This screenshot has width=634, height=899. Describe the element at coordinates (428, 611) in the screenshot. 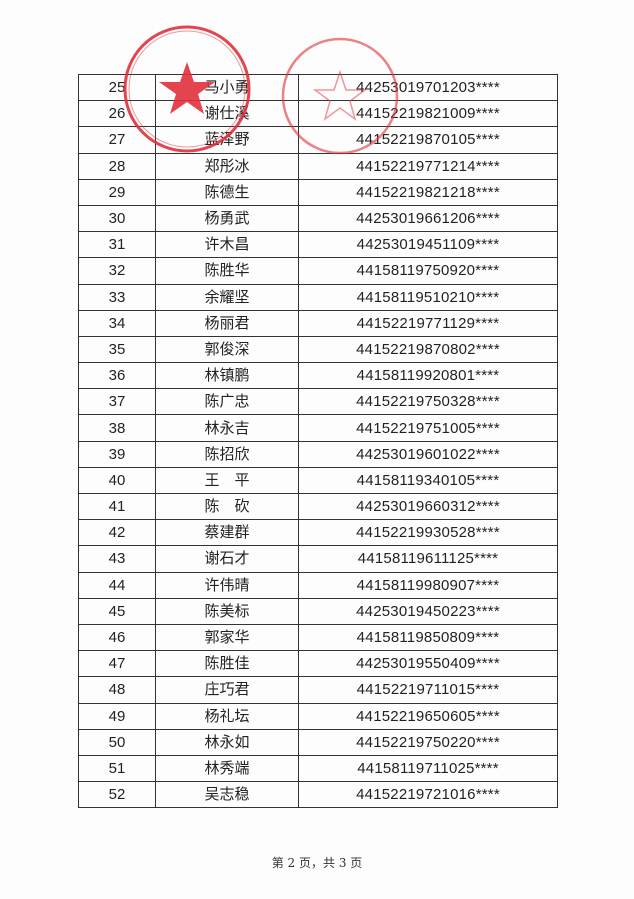

I see `id-number: 44253019450223****` at that location.